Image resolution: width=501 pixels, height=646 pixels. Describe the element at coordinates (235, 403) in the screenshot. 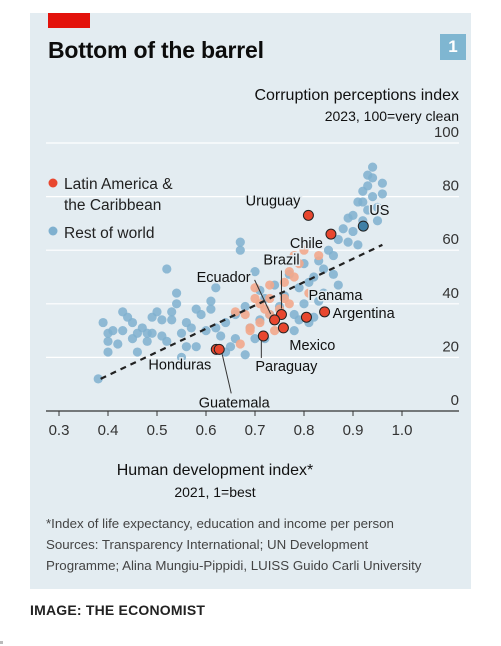

I see `country-label: Guatemala` at that location.